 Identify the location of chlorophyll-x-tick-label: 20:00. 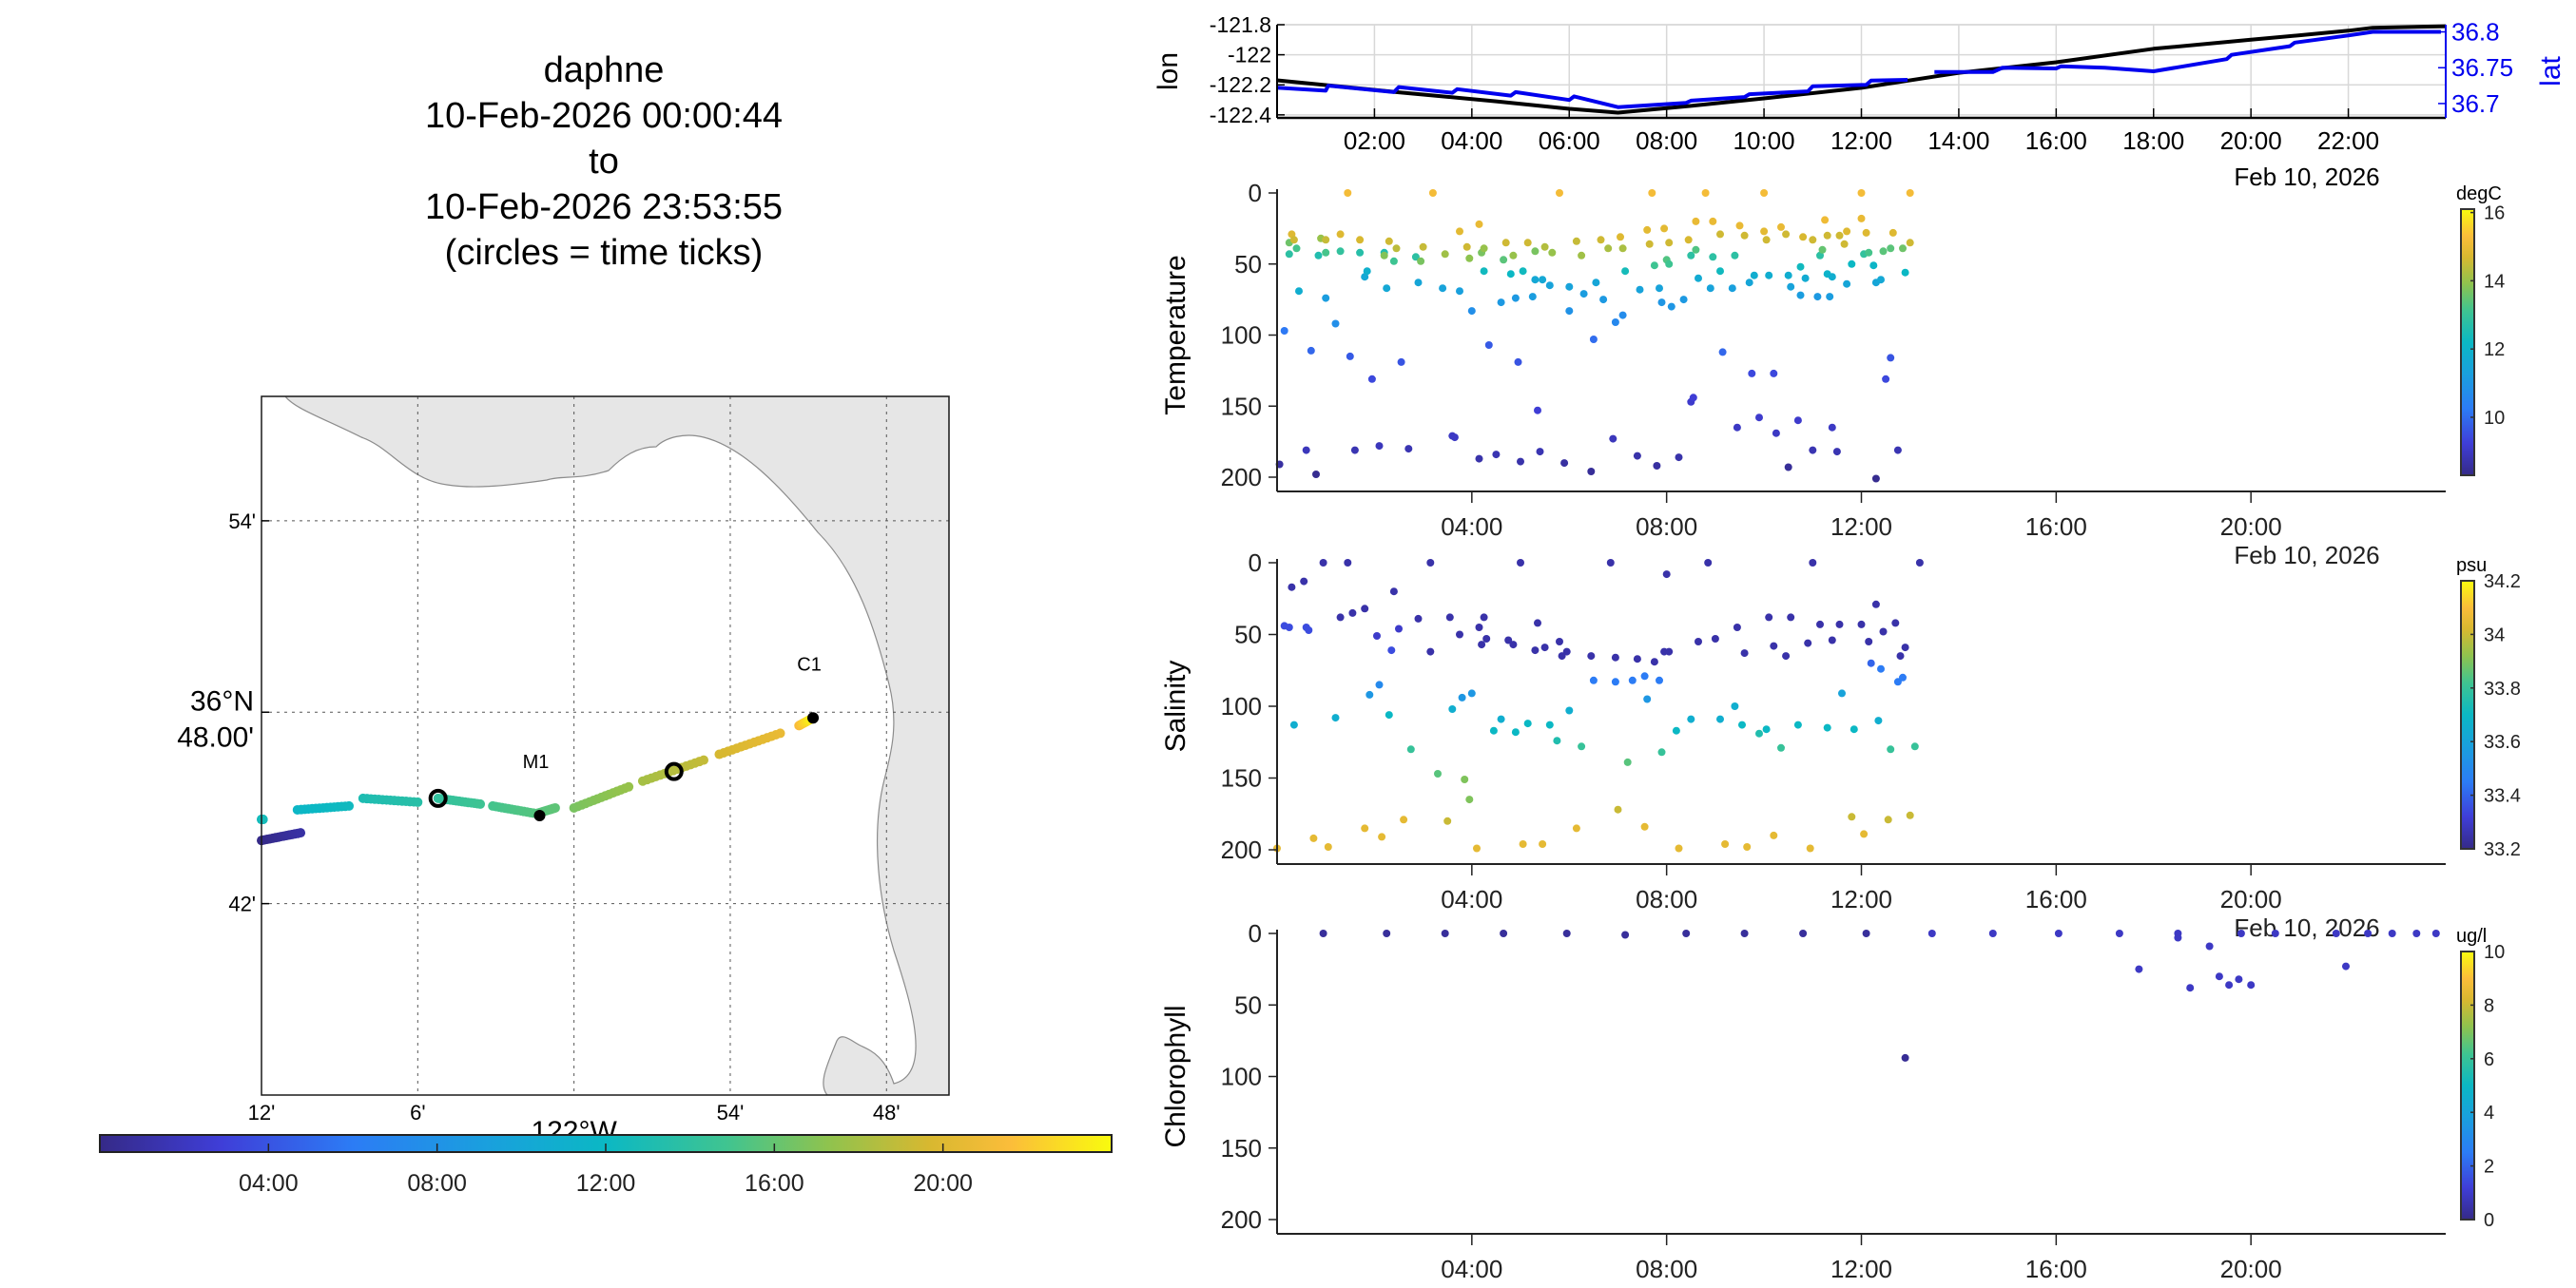
(2251, 1269).